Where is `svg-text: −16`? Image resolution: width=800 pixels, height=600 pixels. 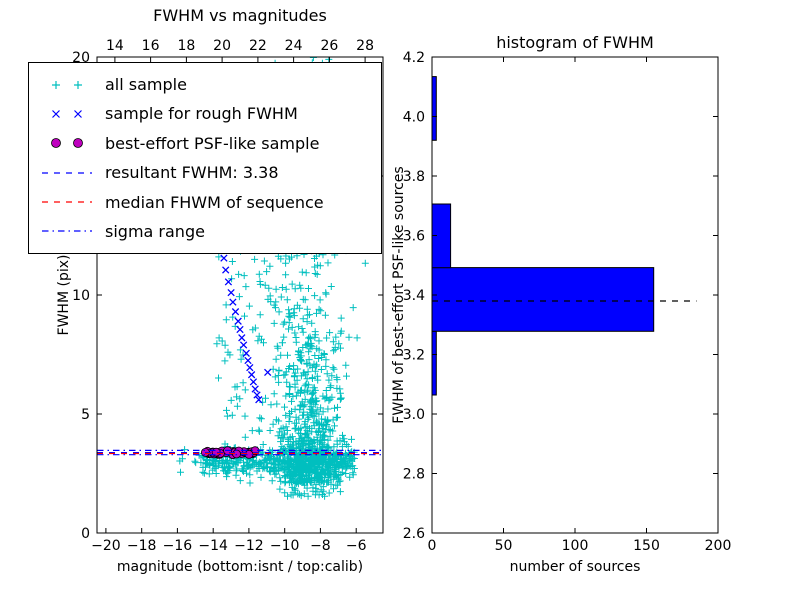
svg-text: −16 is located at coordinates (178, 546).